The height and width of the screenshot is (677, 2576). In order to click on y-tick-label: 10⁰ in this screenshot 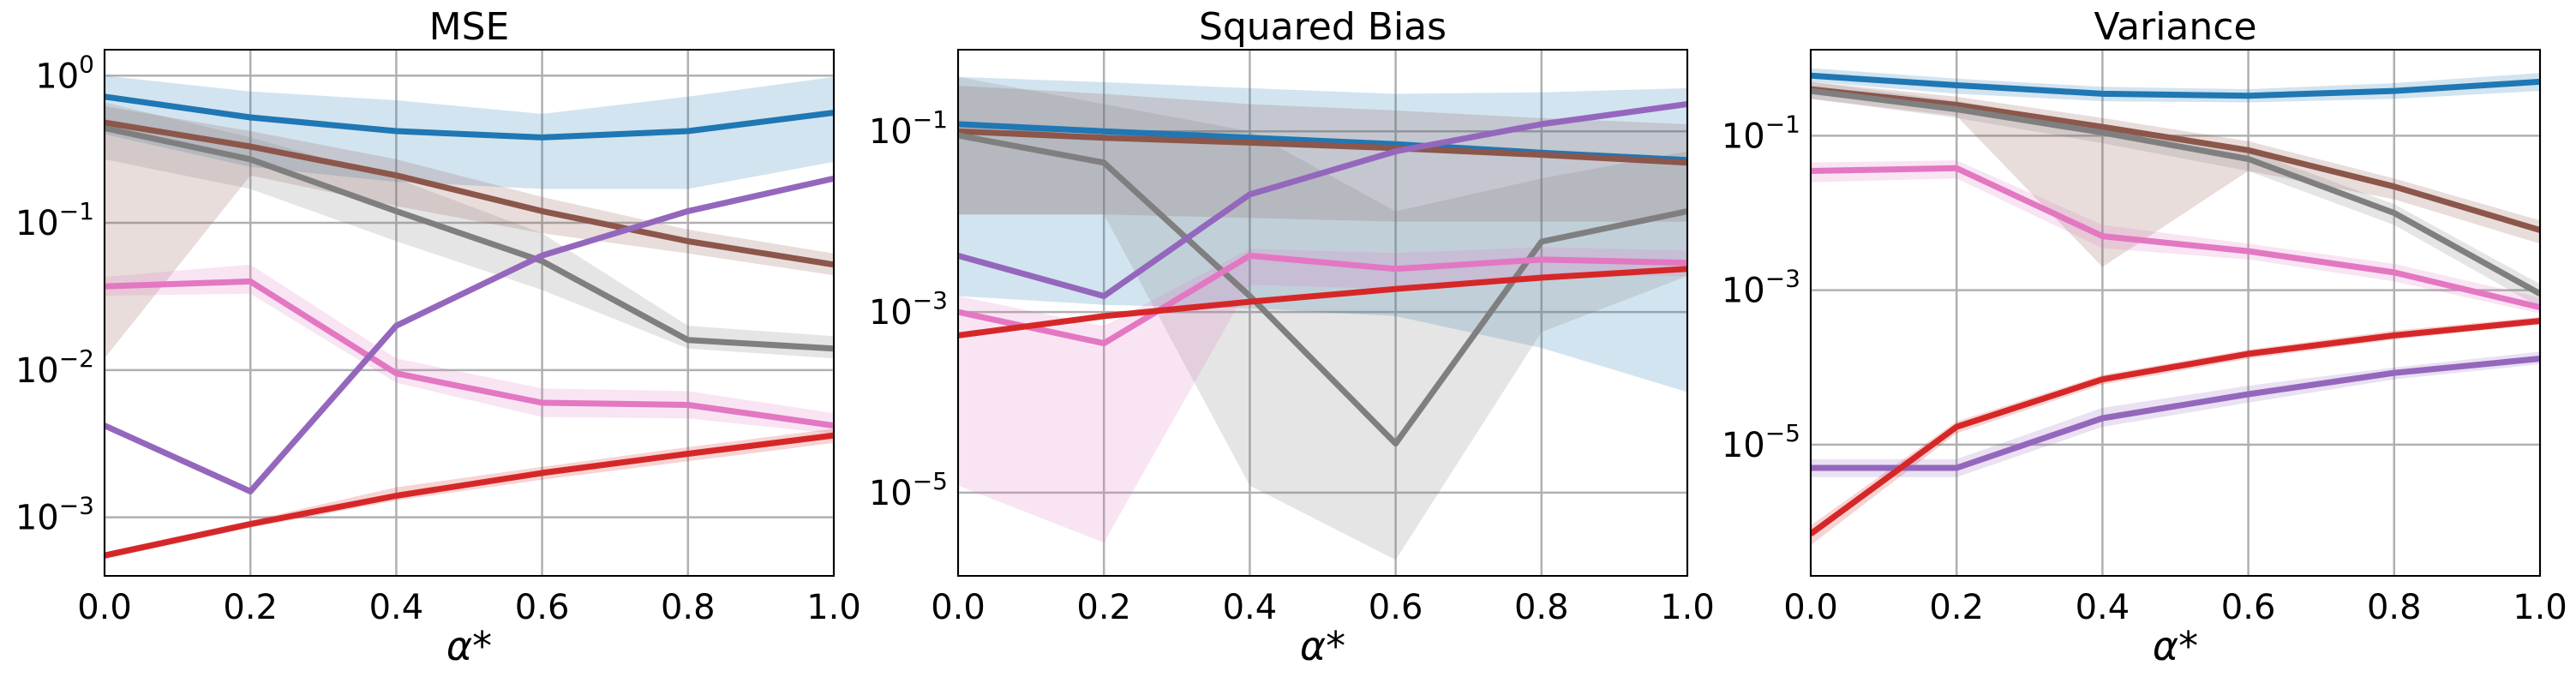, I will do `click(64, 73)`.